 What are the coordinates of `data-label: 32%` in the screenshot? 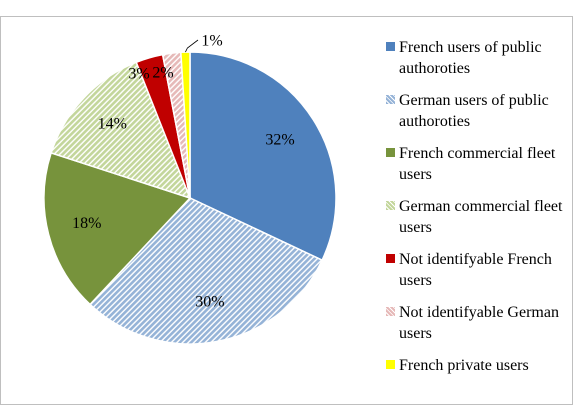 It's located at (279, 140).